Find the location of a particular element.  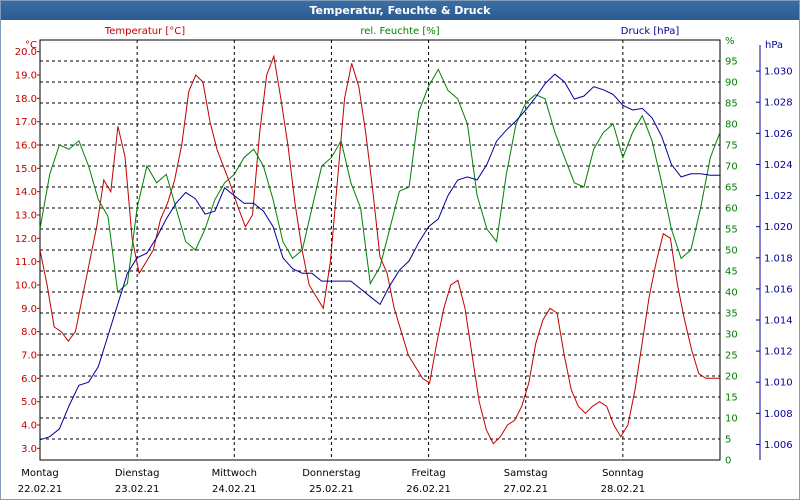

temperature-tick-label: 12.0 is located at coordinates (26, 239).